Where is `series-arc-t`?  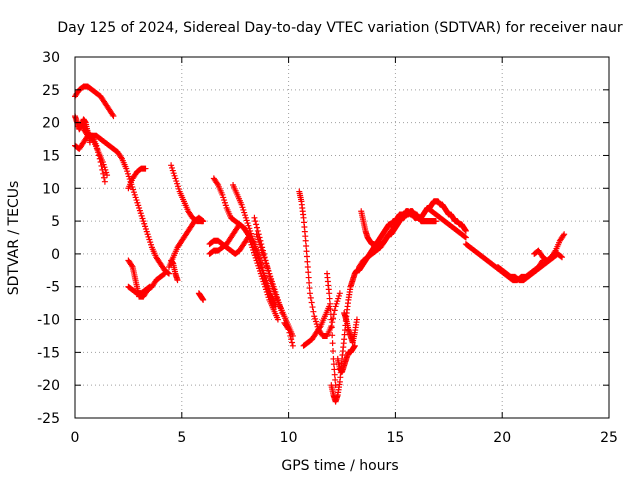 series-arc-t is located at coordinates (319, 263).